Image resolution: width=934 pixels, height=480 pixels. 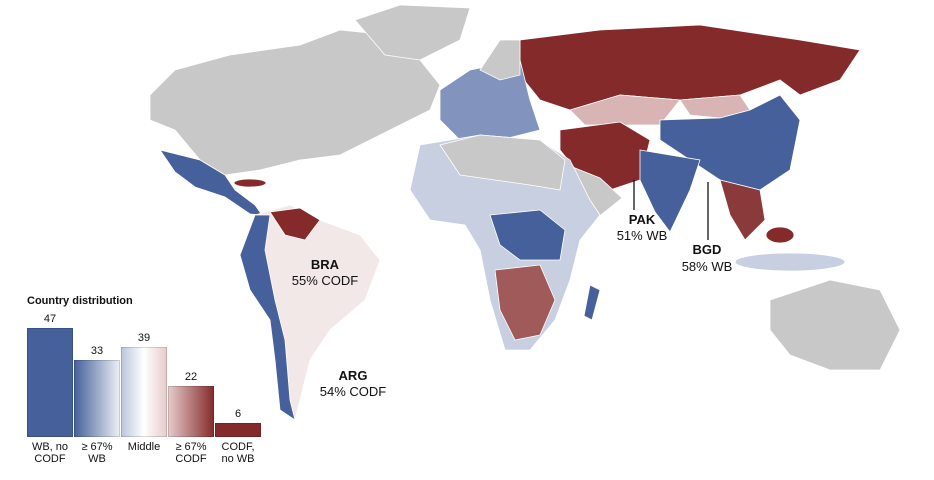 What do you see at coordinates (250, 183) in the screenshot?
I see `cuba` at bounding box center [250, 183].